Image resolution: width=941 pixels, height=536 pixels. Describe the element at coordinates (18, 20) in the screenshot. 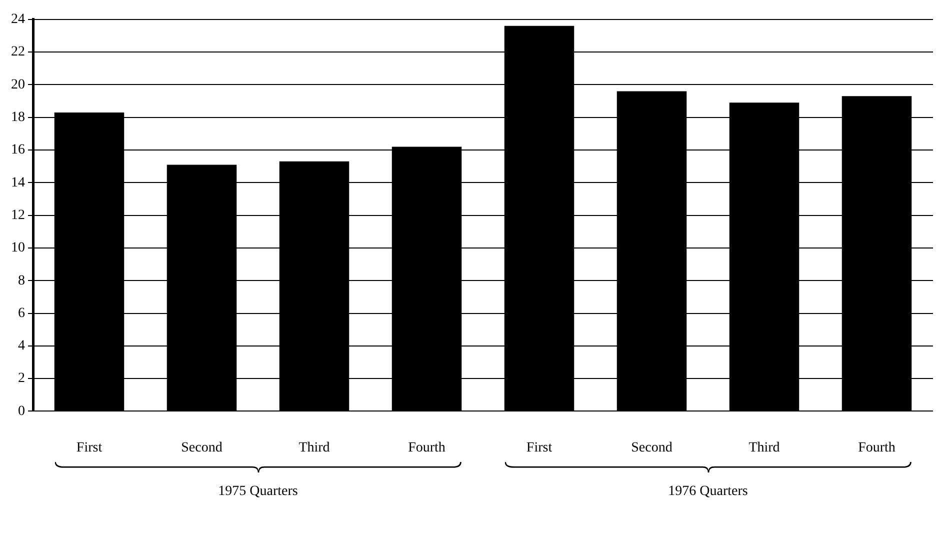

I see `y-tick-label: 24` at that location.